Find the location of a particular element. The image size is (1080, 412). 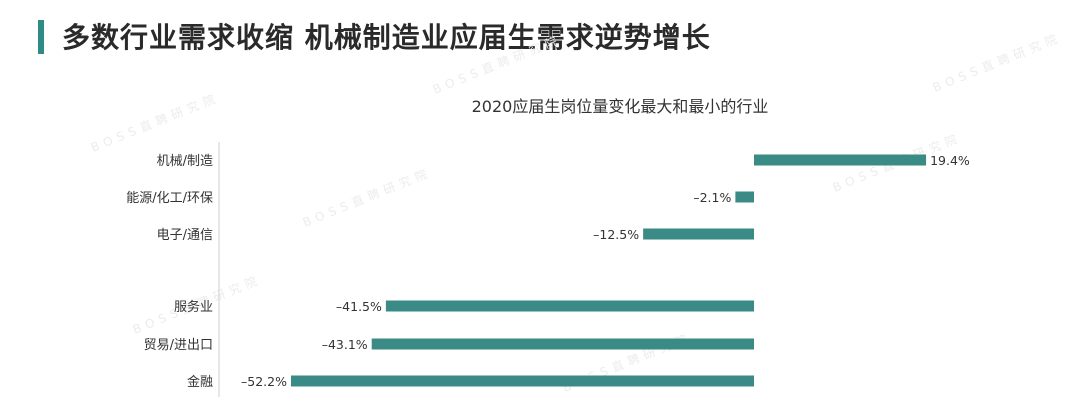

chart-title: 2020应届生岗位量变化最大和最小的行业 is located at coordinates (620, 106).